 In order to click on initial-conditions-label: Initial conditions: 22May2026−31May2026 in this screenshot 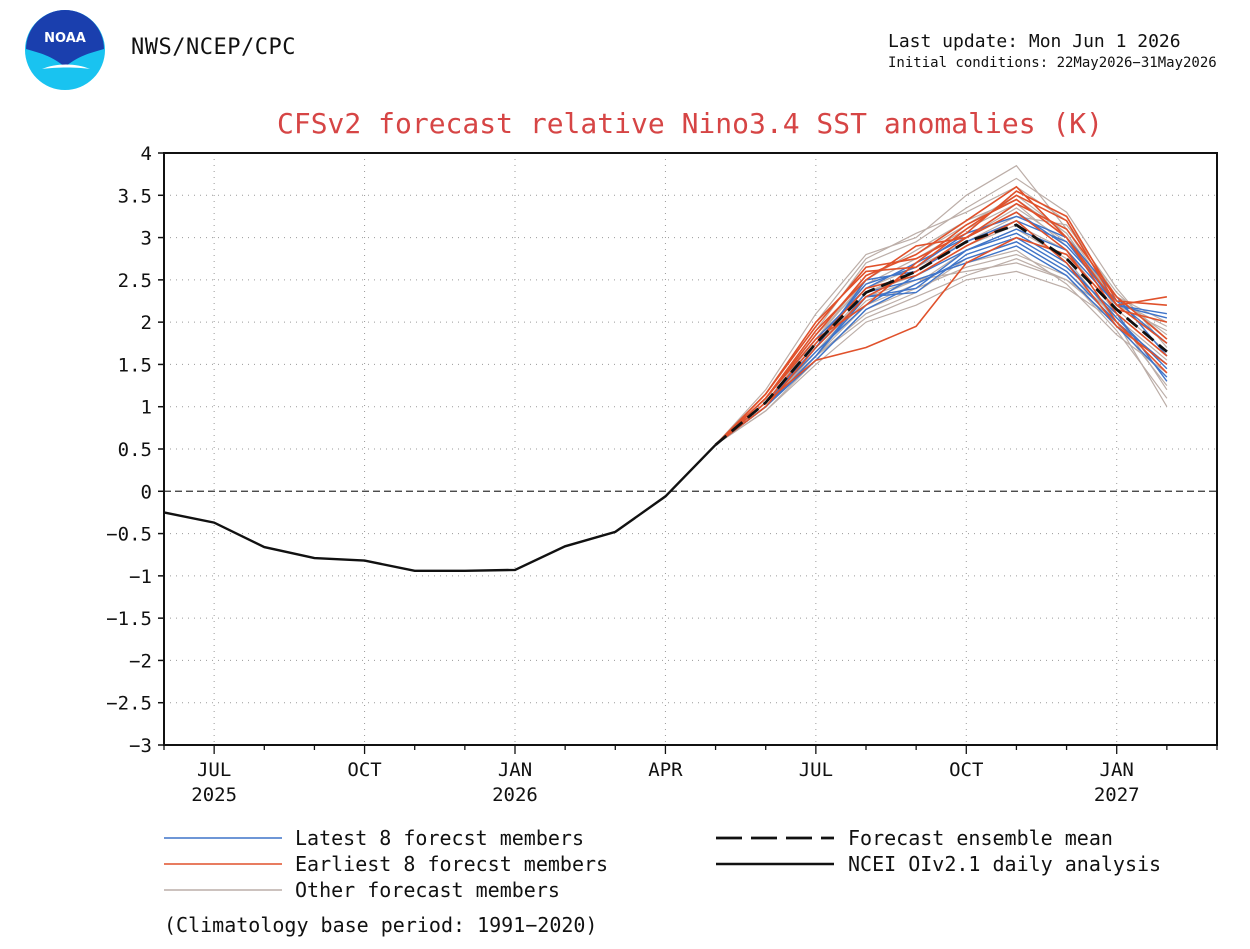, I will do `click(1052, 63)`.